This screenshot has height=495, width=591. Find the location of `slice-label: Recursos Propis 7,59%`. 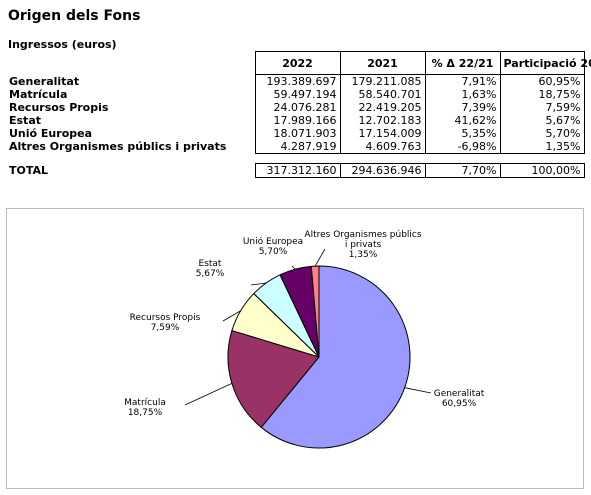

slice-label: Recursos Propis 7,59% is located at coordinates (165, 323).